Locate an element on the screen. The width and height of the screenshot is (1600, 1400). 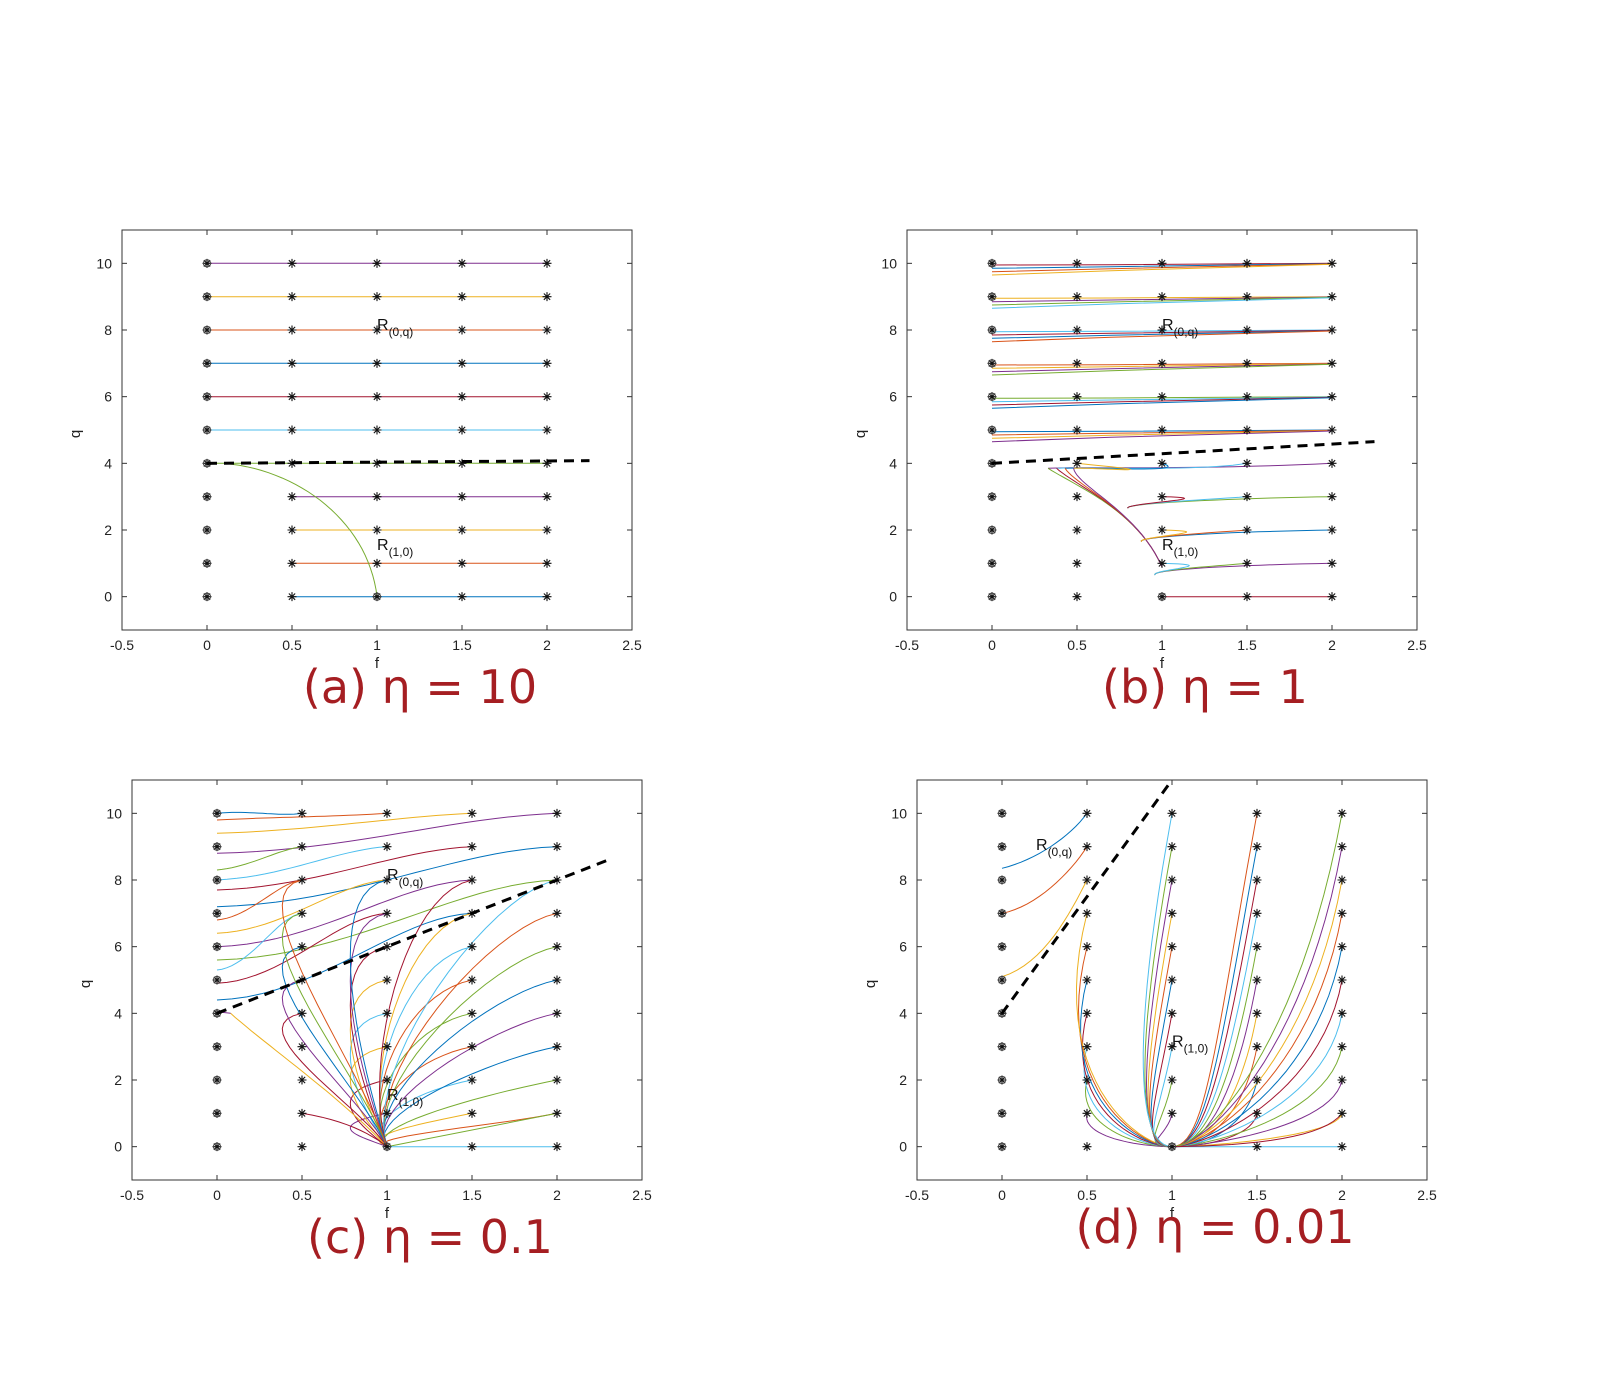
x-tick-label: -0.5 is located at coordinates (917, 1195).